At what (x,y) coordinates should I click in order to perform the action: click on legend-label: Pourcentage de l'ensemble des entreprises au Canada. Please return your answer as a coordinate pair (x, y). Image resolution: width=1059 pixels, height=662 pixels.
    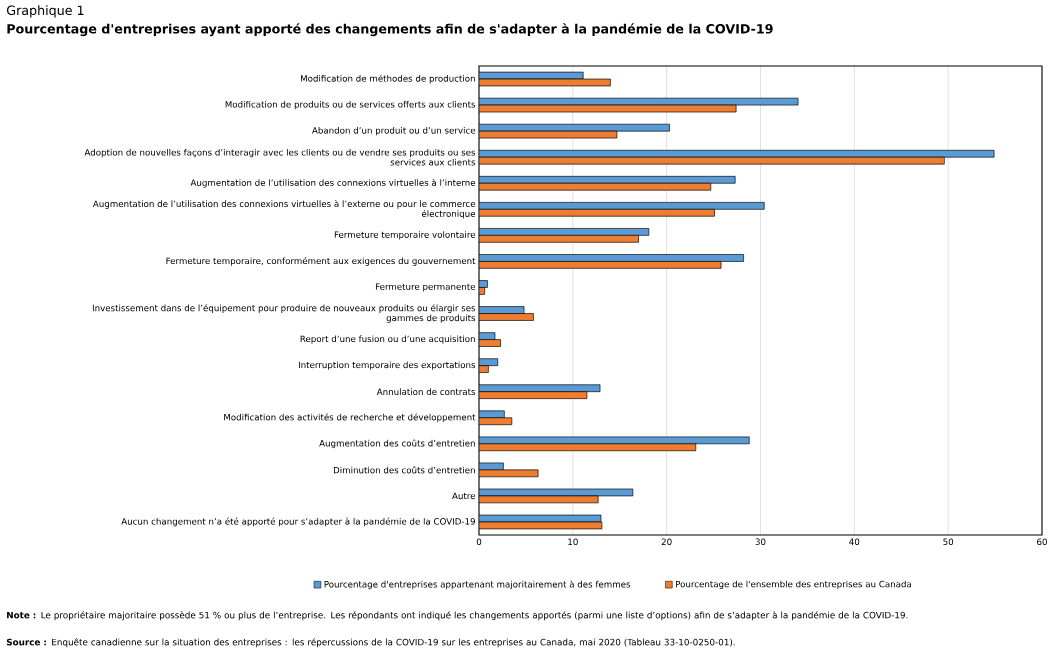
    Looking at the image, I should click on (794, 585).